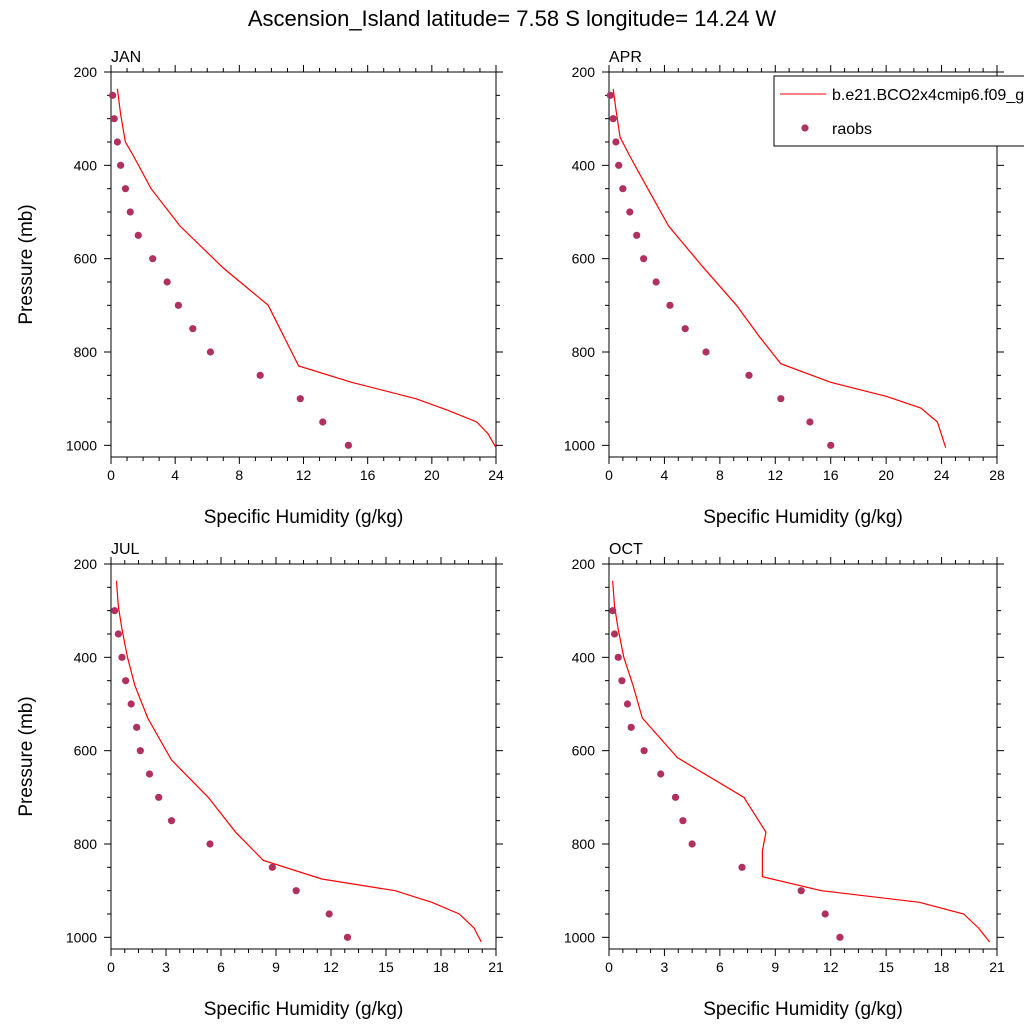 Image resolution: width=1024 pixels, height=1024 pixels. What do you see at coordinates (625, 57) in the screenshot?
I see `panel-label: APR` at bounding box center [625, 57].